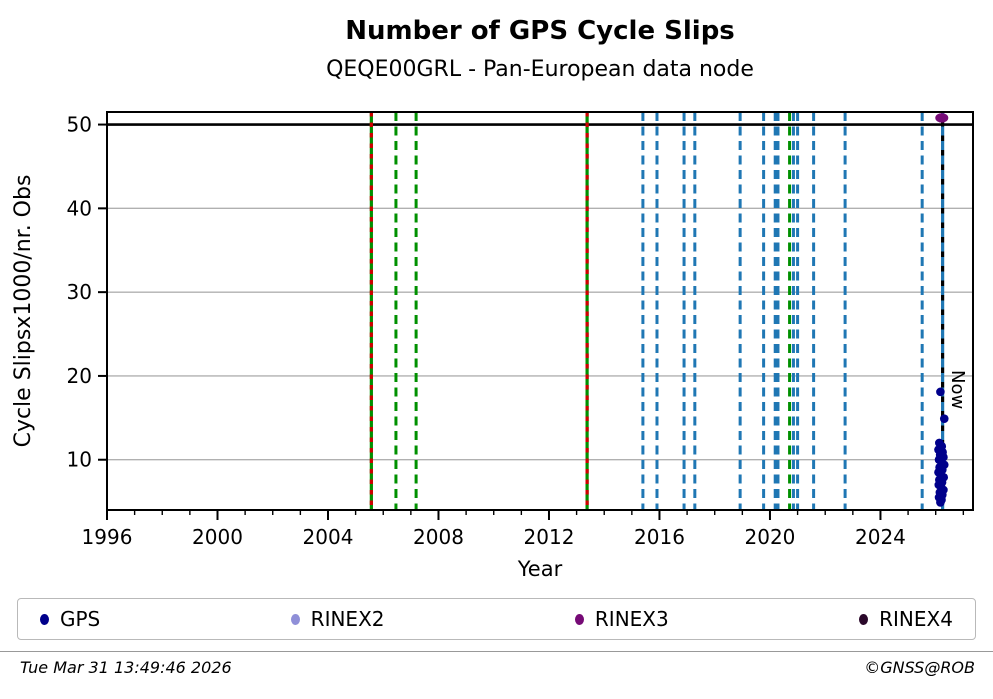  What do you see at coordinates (438, 537) in the screenshot?
I see `x-tick-label: 2008` at bounding box center [438, 537].